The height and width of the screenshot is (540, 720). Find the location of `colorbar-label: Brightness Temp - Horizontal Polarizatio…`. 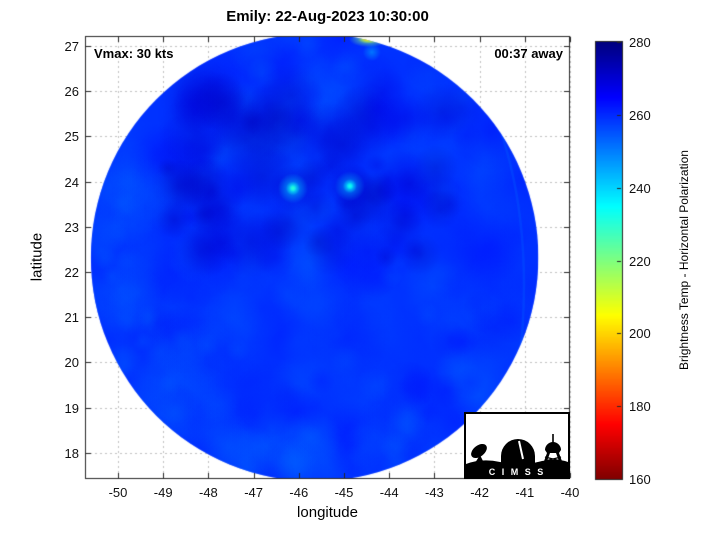

colorbar-label: Brightness Temp - Horizontal Polarizatio… is located at coordinates (684, 260).